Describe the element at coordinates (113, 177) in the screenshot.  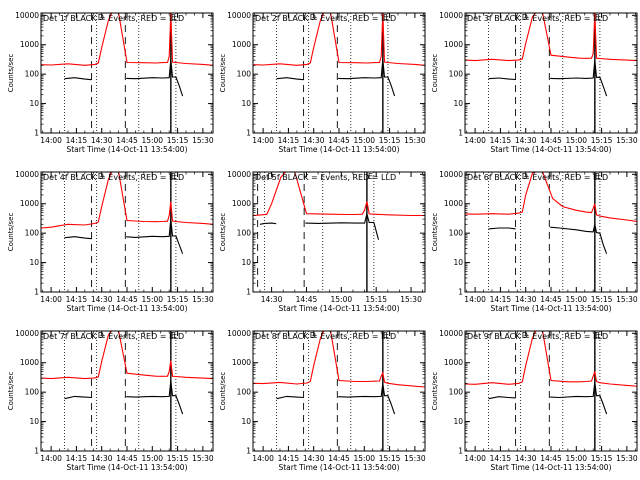
I see `panel-title: Det 4f BLACK = Events, RED = LLD` at that location.